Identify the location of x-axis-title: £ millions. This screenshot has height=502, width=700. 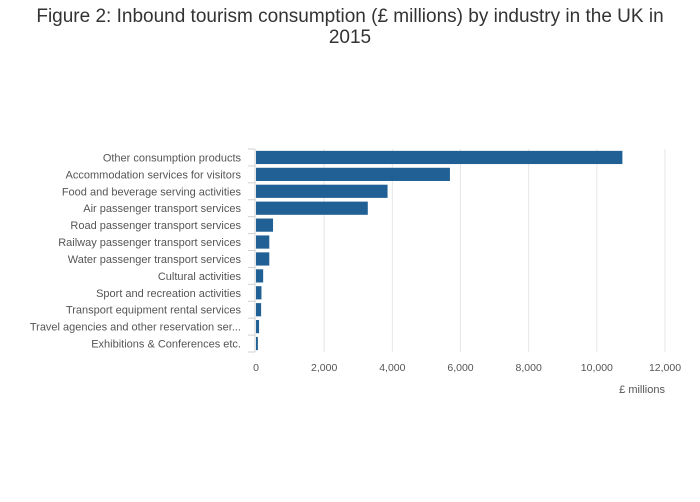
(642, 390).